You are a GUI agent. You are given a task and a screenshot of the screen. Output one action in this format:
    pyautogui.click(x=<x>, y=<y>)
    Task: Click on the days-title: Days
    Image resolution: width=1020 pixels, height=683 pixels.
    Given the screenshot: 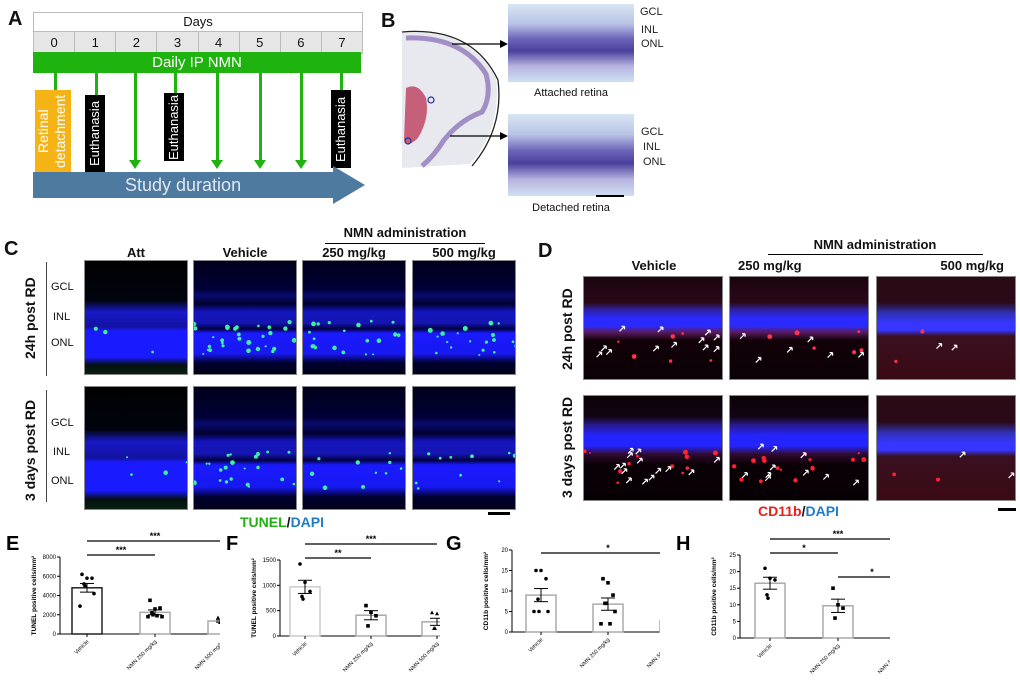 What is the action you would take?
    pyautogui.click(x=198, y=22)
    